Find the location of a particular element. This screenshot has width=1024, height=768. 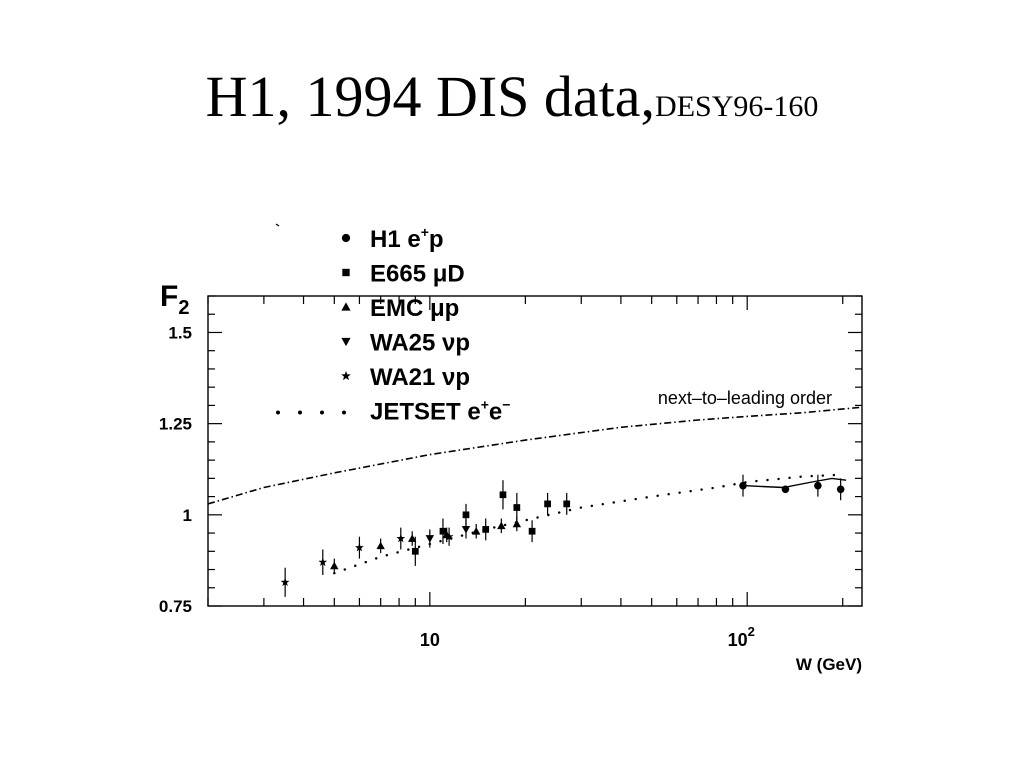

legend-label-text: H1 e is located at coordinates (395, 239).